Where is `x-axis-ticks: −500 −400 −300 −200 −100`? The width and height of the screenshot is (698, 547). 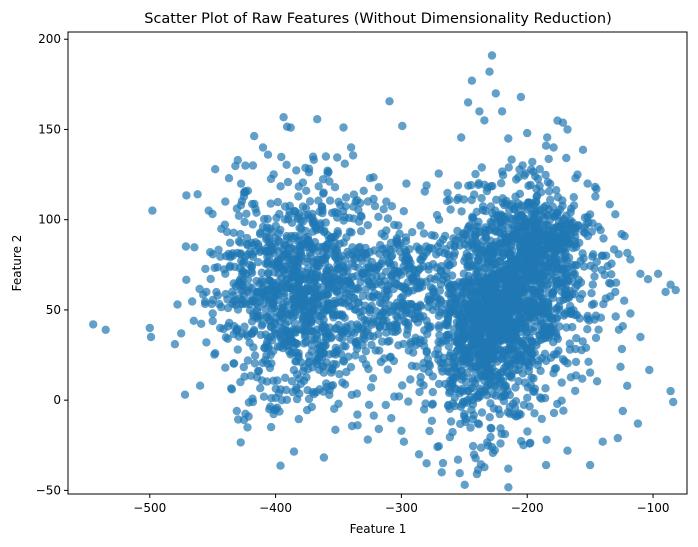
x-axis-ticks: −500 −400 −300 −200 −100 is located at coordinates (401, 504).